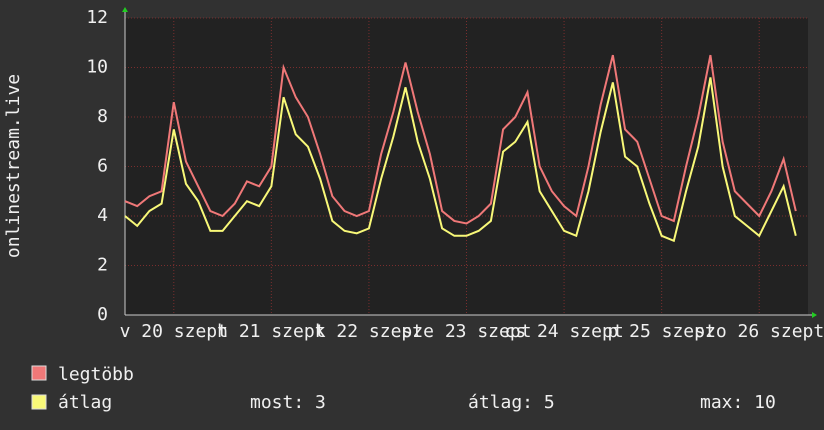 The height and width of the screenshot is (430, 824). What do you see at coordinates (102, 265) in the screenshot?
I see `y-tick-label: 2` at bounding box center [102, 265].